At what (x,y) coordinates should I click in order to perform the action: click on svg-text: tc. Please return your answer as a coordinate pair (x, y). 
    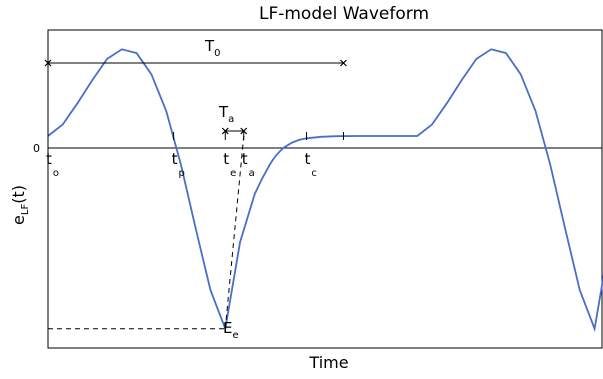
    Looking at the image, I should click on (311, 164).